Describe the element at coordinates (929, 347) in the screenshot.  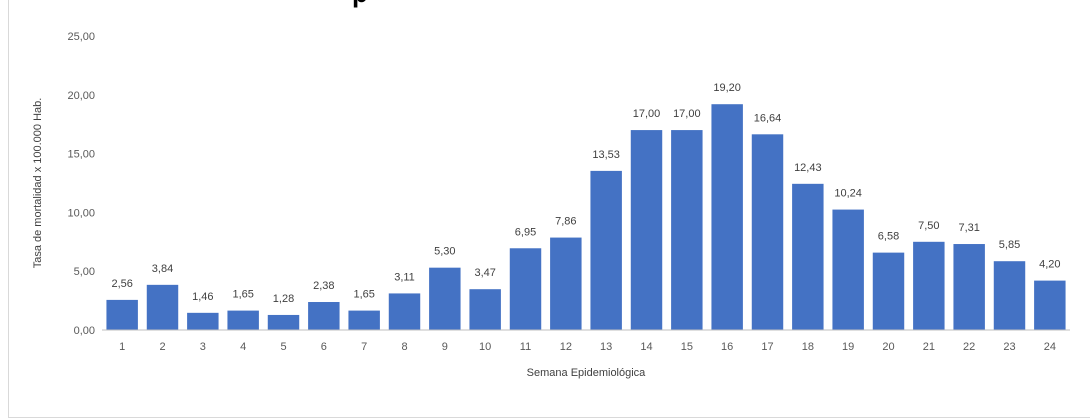
I see `x-tick-label: 21` at that location.